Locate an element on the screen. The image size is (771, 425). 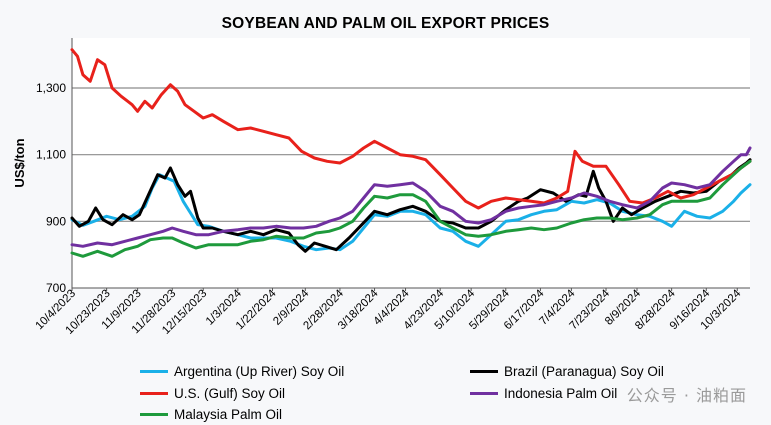
legend-swatch-indonesia is located at coordinates (484, 393).